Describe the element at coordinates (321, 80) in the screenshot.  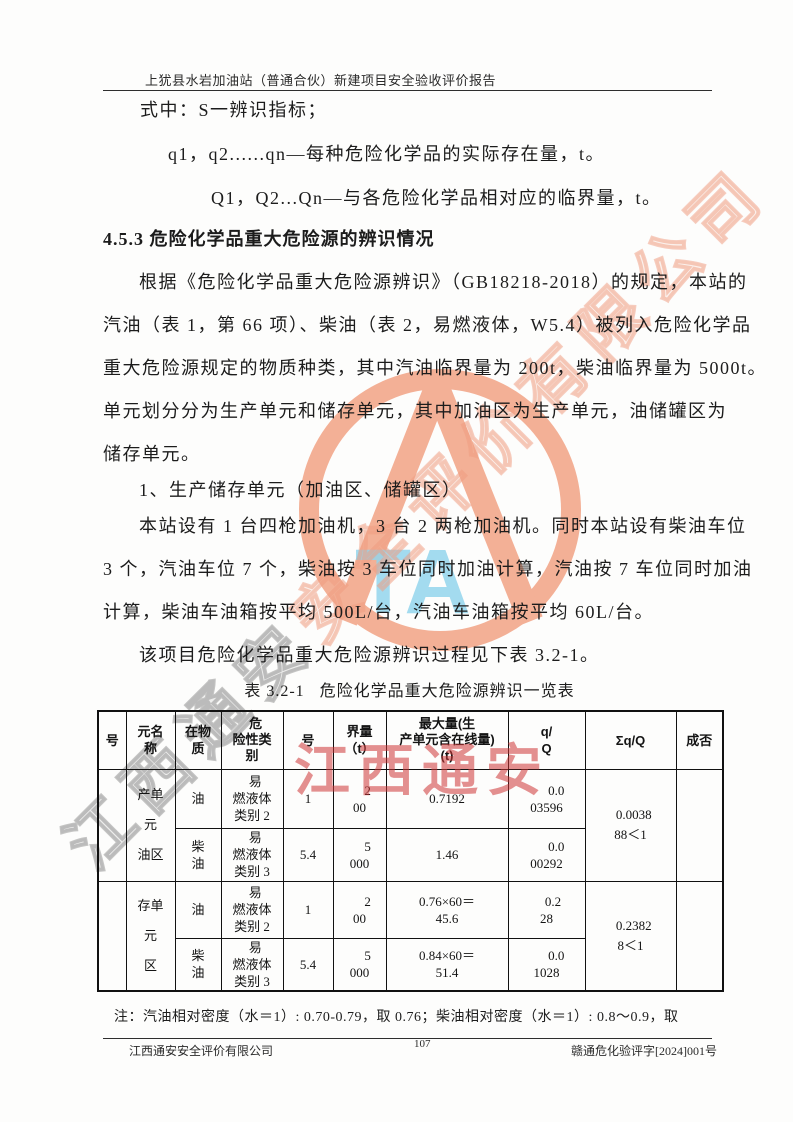
I see `page-header-title: 上犹县水岩加油站（普通合伙）新建项目安全验收评价报告` at that location.